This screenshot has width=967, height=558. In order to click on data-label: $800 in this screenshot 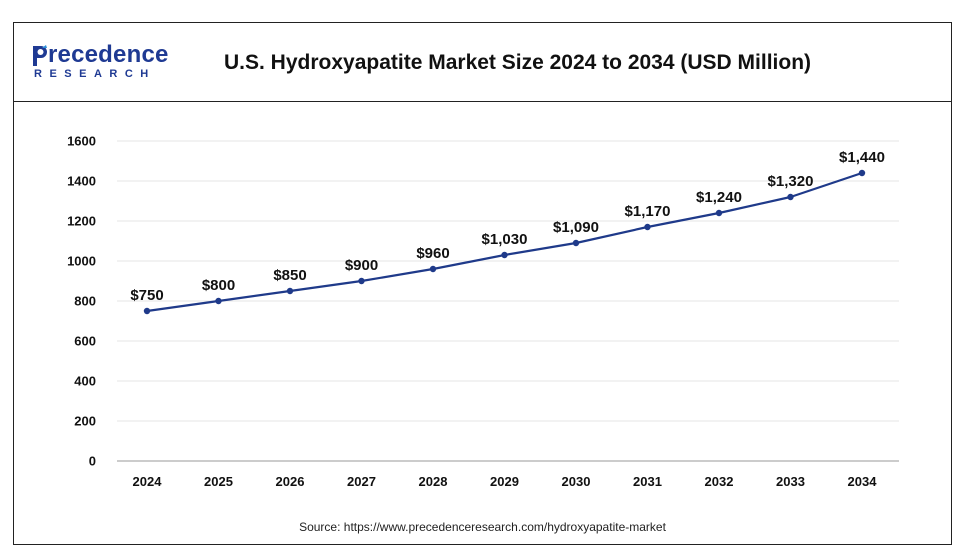, I will do `click(218, 285)`.